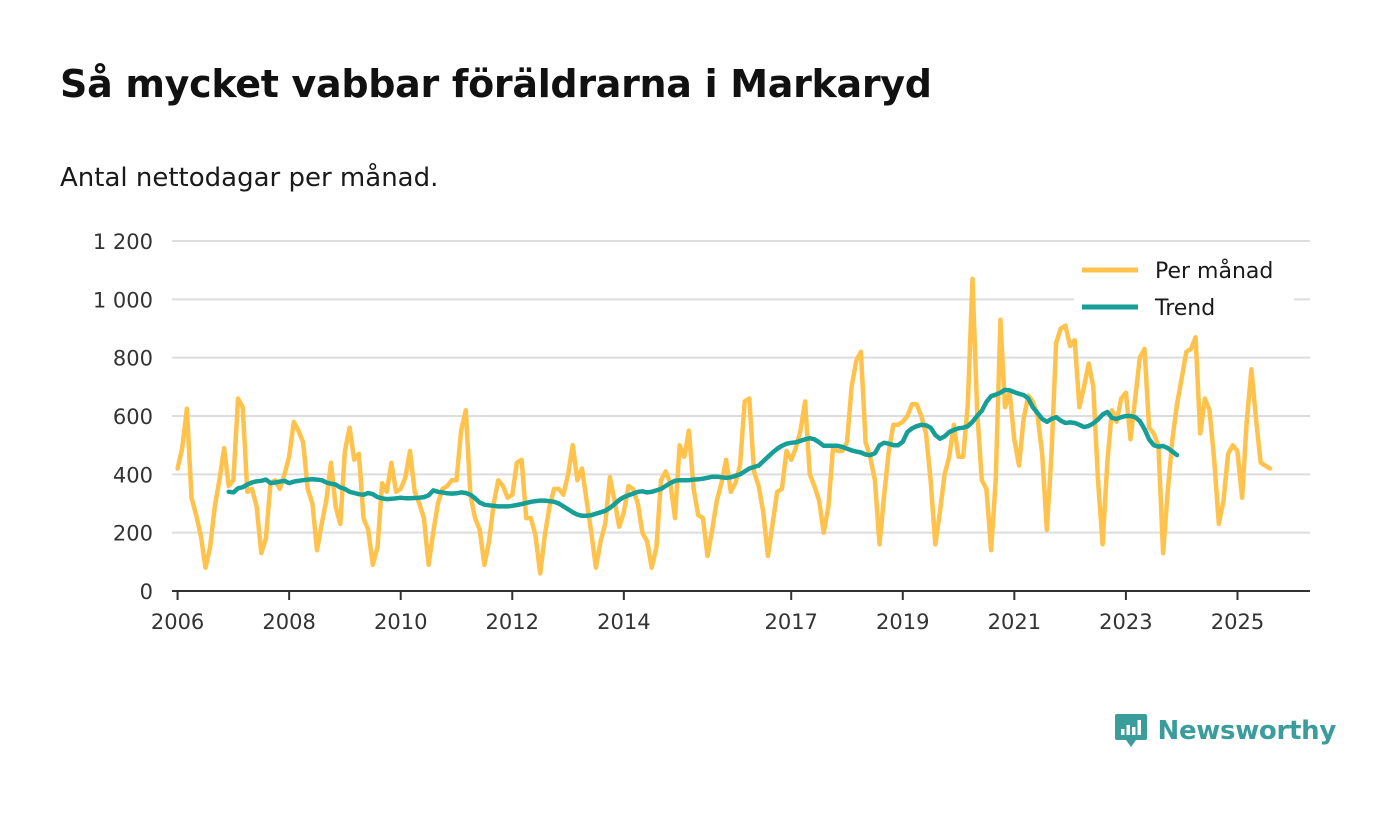 The image size is (1400, 813). I want to click on x-tick-label: 2006, so click(177, 622).